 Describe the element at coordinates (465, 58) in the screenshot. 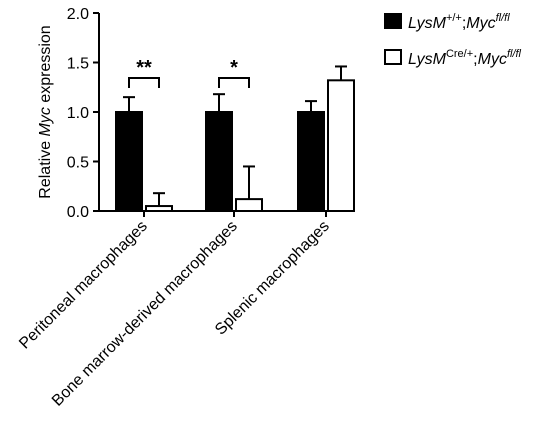

I see `legend-entry: LysMCre/+;Mycfl/fl` at that location.